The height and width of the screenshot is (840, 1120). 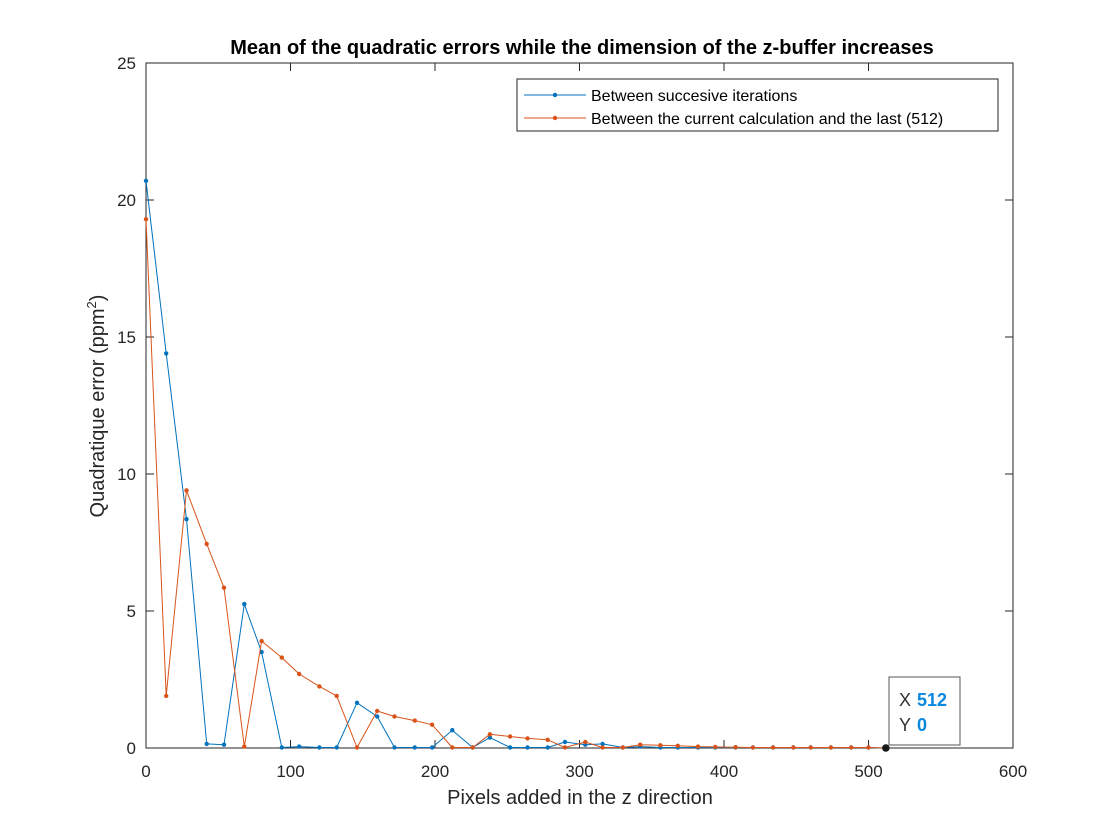 I want to click on x-axis-title: Pixels added in the z direction, so click(x=580, y=798).